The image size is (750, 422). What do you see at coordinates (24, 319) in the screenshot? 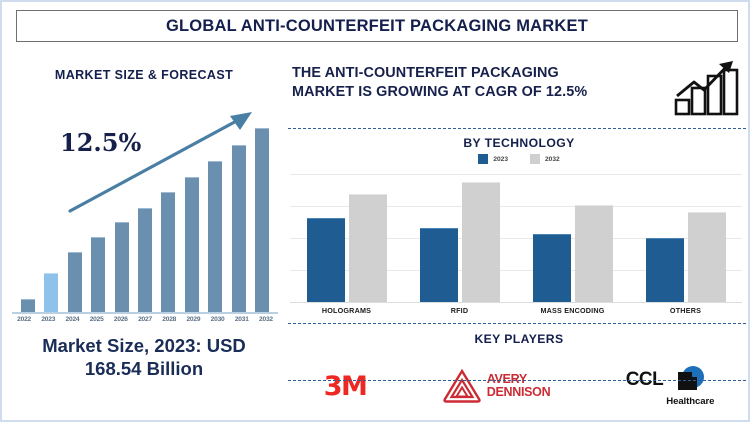
I see `forecast-year-label: 2022` at bounding box center [24, 319].